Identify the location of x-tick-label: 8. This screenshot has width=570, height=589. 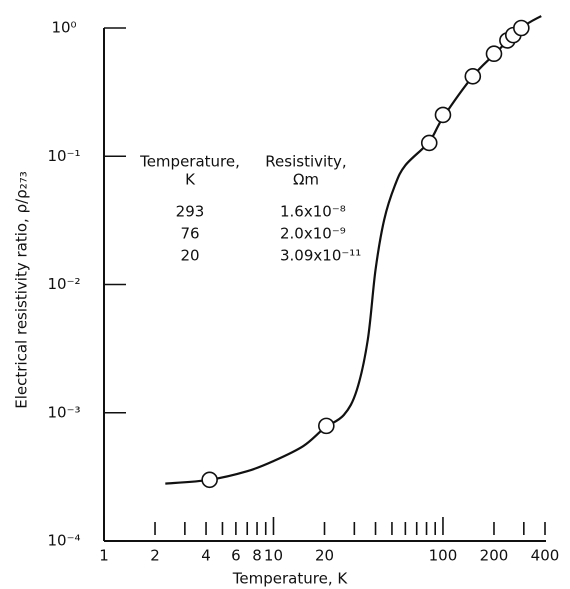
(257, 556).